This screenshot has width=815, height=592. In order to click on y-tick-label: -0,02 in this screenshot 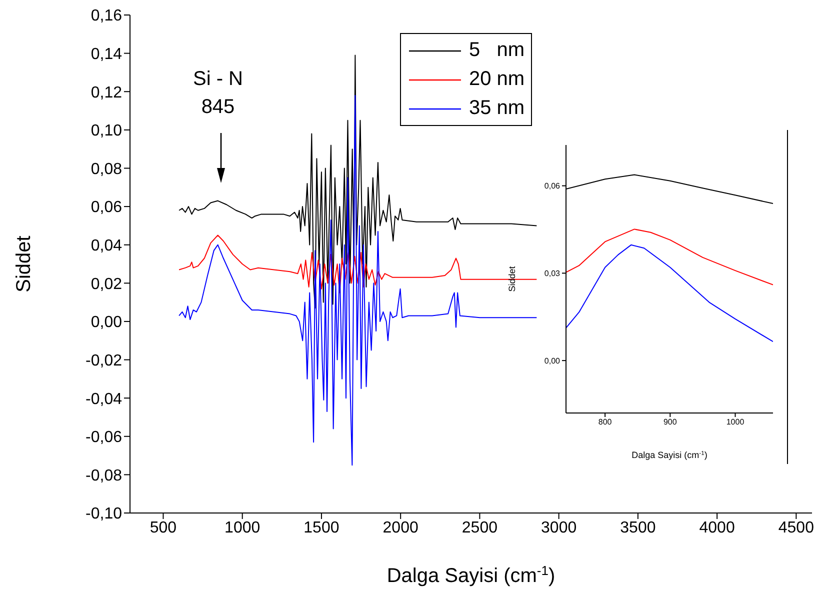, I will do `click(104, 361)`.